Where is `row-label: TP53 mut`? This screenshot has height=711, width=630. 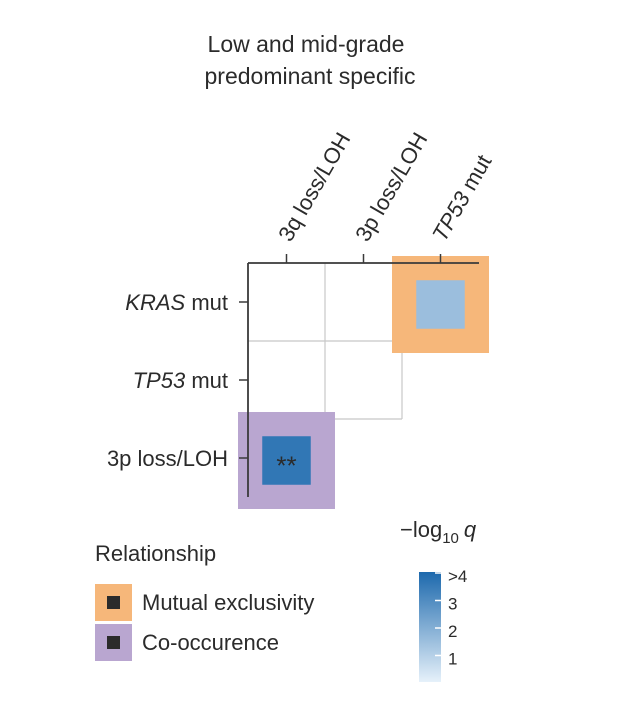 row-label: TP53 mut is located at coordinates (180, 380).